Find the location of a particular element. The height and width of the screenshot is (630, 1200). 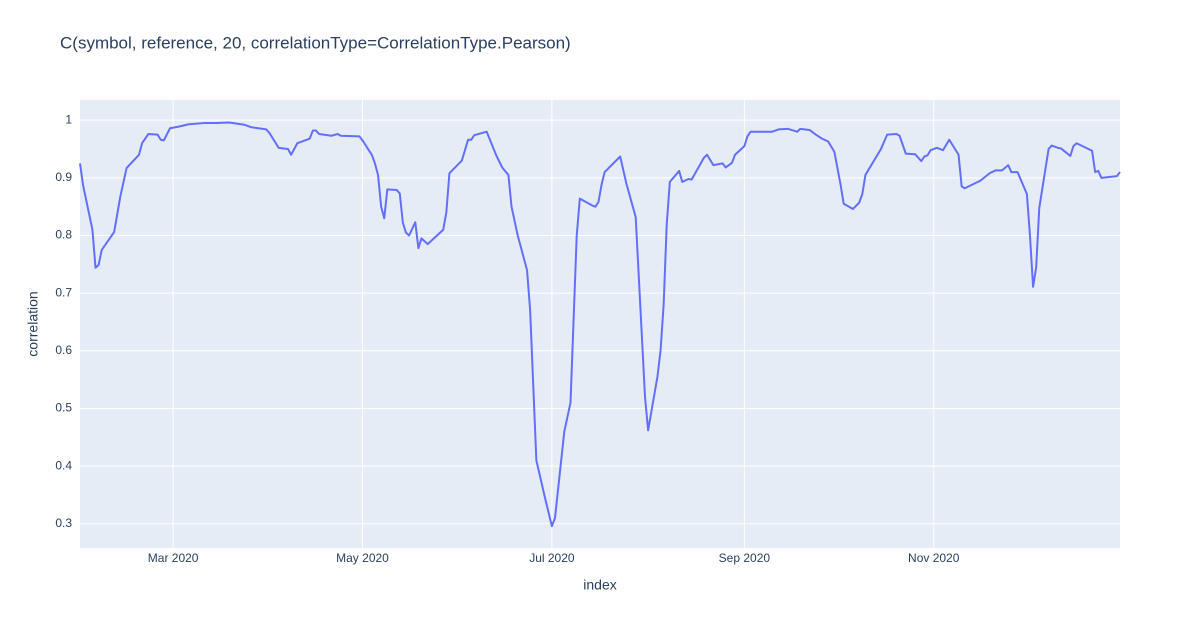

y-tick-label: 1 is located at coordinates (68, 119).